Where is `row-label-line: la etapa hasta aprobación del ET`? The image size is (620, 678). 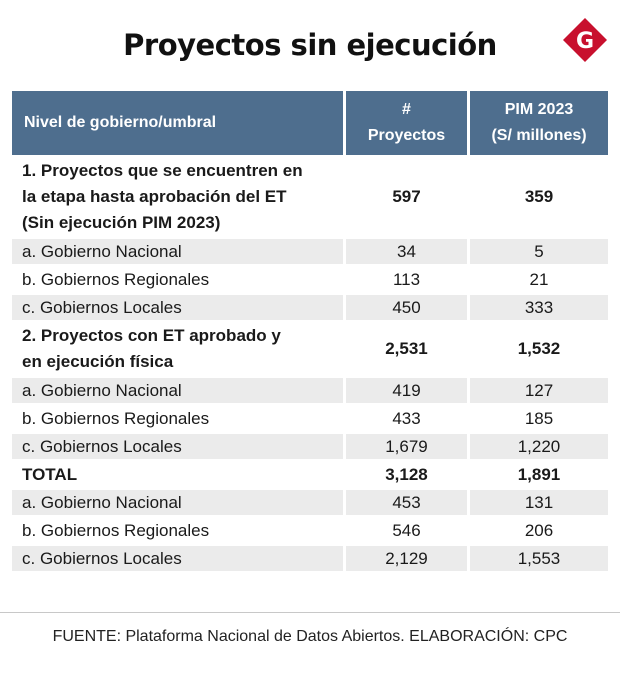
row-label-line: la etapa hasta aprobación del ET is located at coordinates (154, 196).